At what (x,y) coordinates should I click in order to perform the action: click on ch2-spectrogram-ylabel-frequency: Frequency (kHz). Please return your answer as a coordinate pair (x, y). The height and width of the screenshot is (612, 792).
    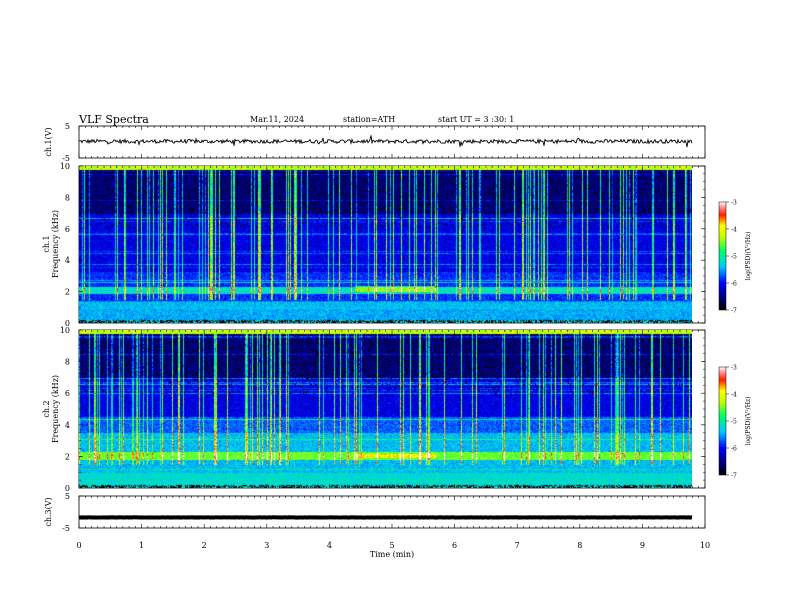
    Looking at the image, I should click on (55, 409).